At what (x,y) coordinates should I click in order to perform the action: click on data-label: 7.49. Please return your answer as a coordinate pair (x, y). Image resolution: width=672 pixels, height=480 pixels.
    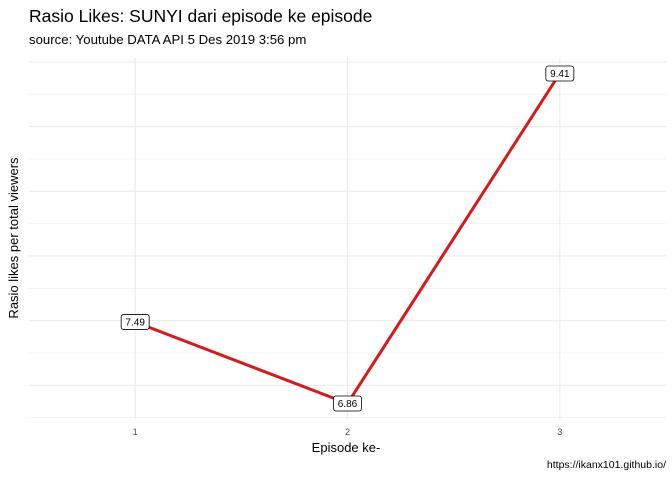
    Looking at the image, I should click on (135, 322).